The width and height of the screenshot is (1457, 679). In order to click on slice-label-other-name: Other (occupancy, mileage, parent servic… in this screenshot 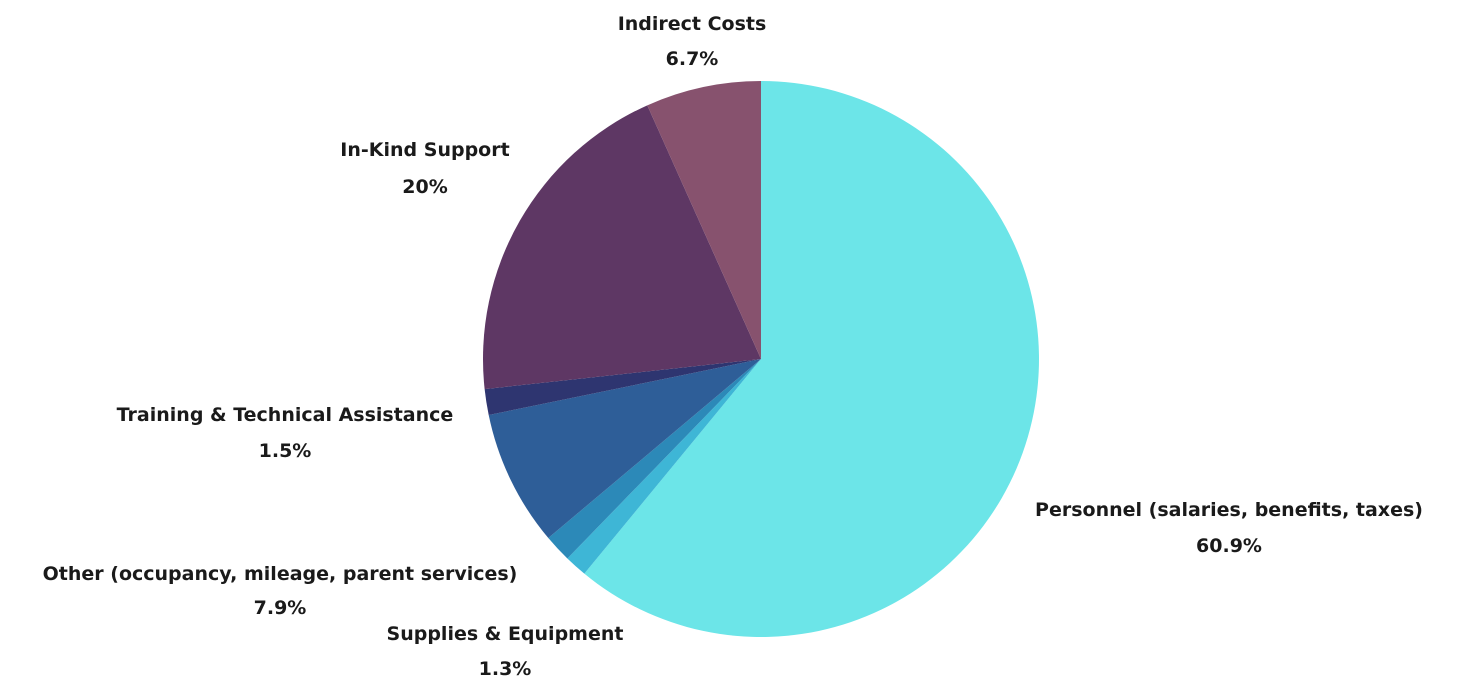, I will do `click(280, 574)`.